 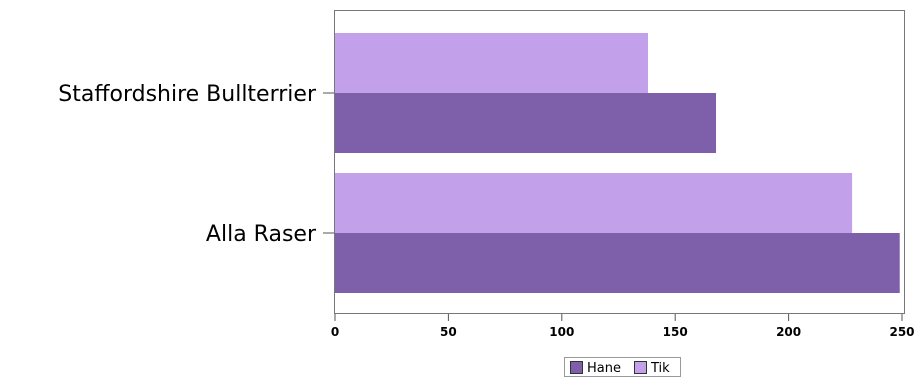 What do you see at coordinates (576, 367) in the screenshot?
I see `legend-swatch-hane` at bounding box center [576, 367].